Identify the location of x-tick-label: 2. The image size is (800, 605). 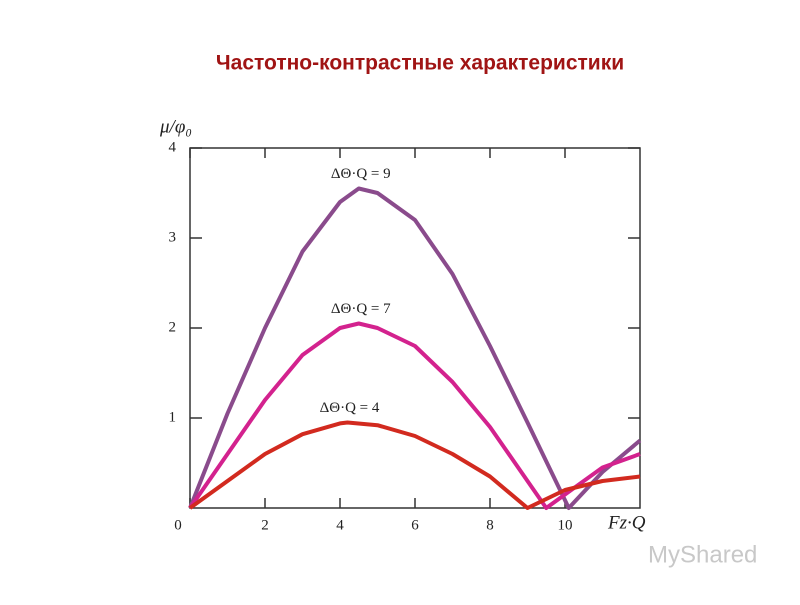
(265, 525).